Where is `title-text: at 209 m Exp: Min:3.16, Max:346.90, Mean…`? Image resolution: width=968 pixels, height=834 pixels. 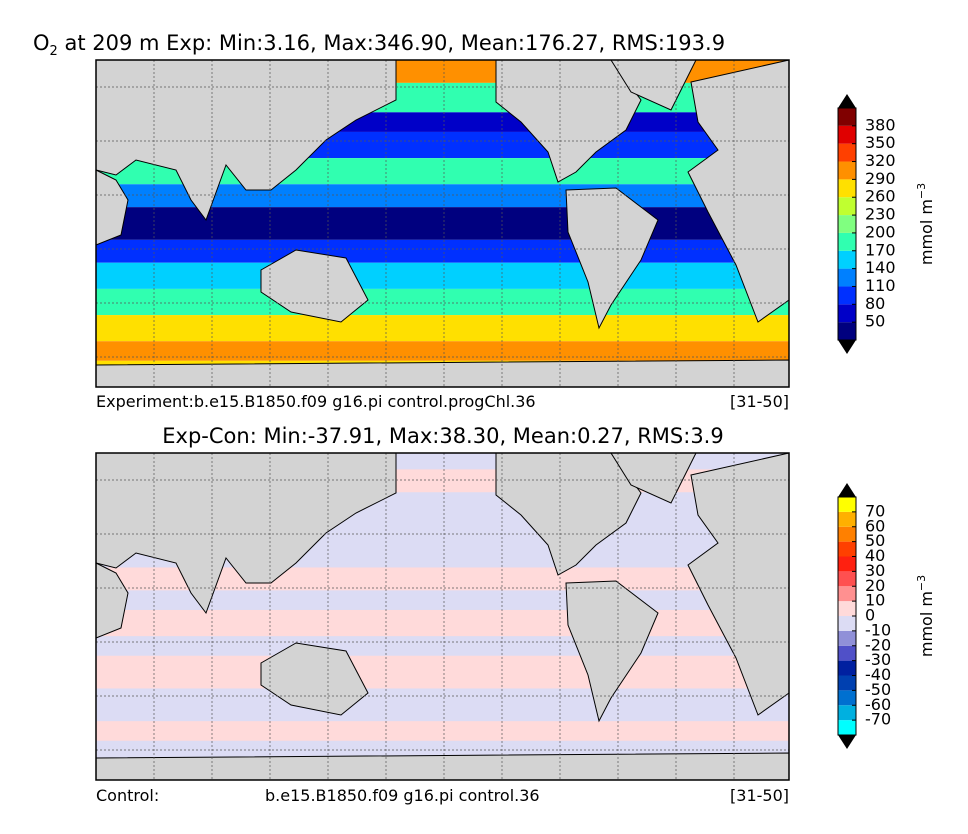
title-text: at 209 m Exp: Min:3.16, Max:346.90, Mean… is located at coordinates (391, 43).